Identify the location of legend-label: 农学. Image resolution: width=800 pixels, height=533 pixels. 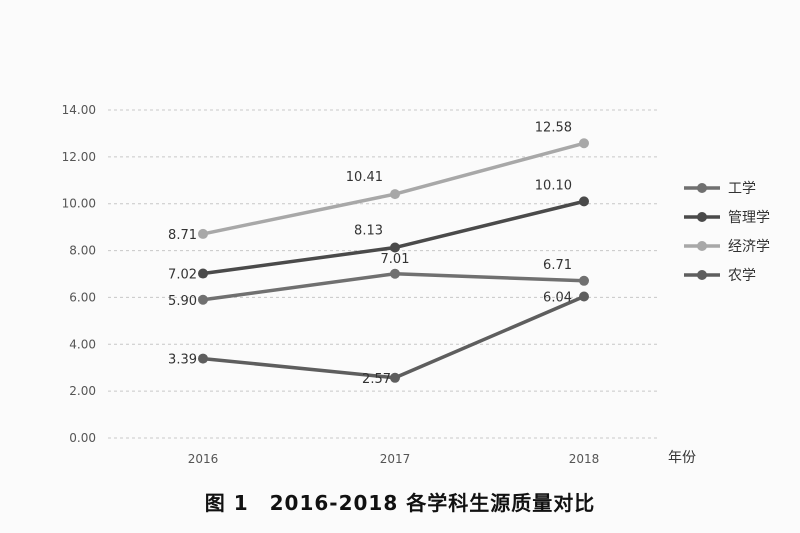
(742, 276).